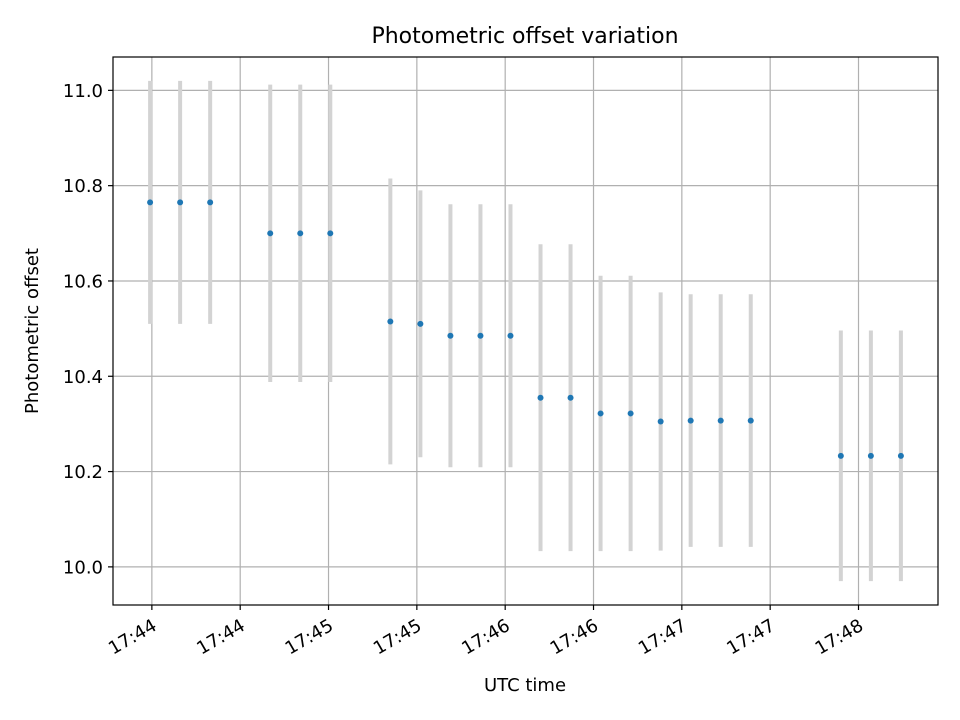  What do you see at coordinates (524, 36) in the screenshot?
I see `chart-title: Photometric offset variation` at bounding box center [524, 36].